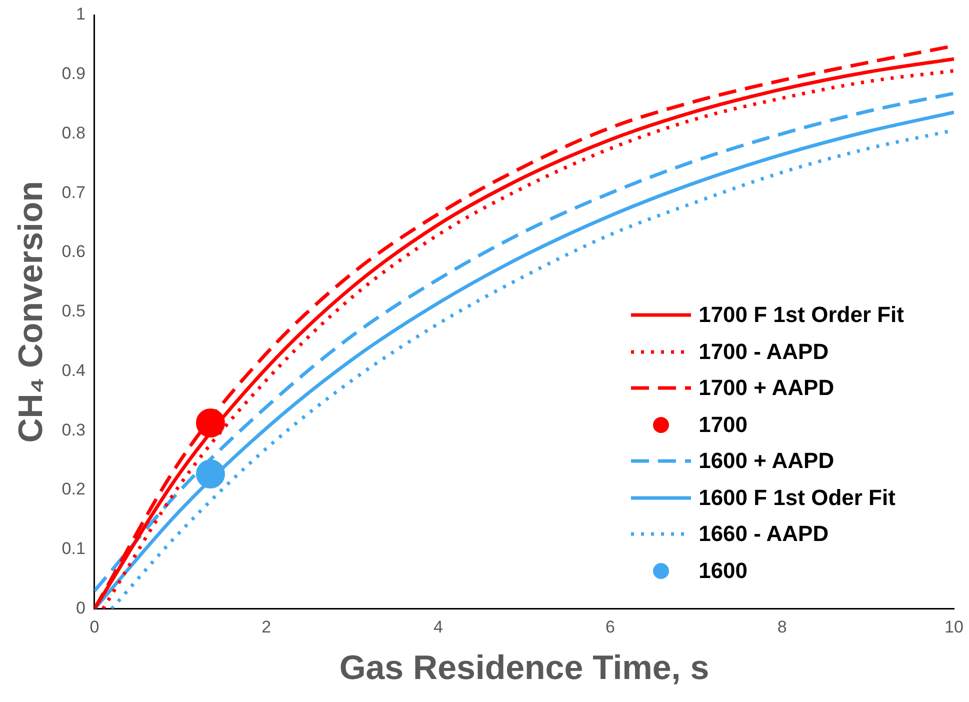 The width and height of the screenshot is (969, 702). What do you see at coordinates (74, 311) in the screenshot?
I see `y-tick-label: 0.5` at bounding box center [74, 311].